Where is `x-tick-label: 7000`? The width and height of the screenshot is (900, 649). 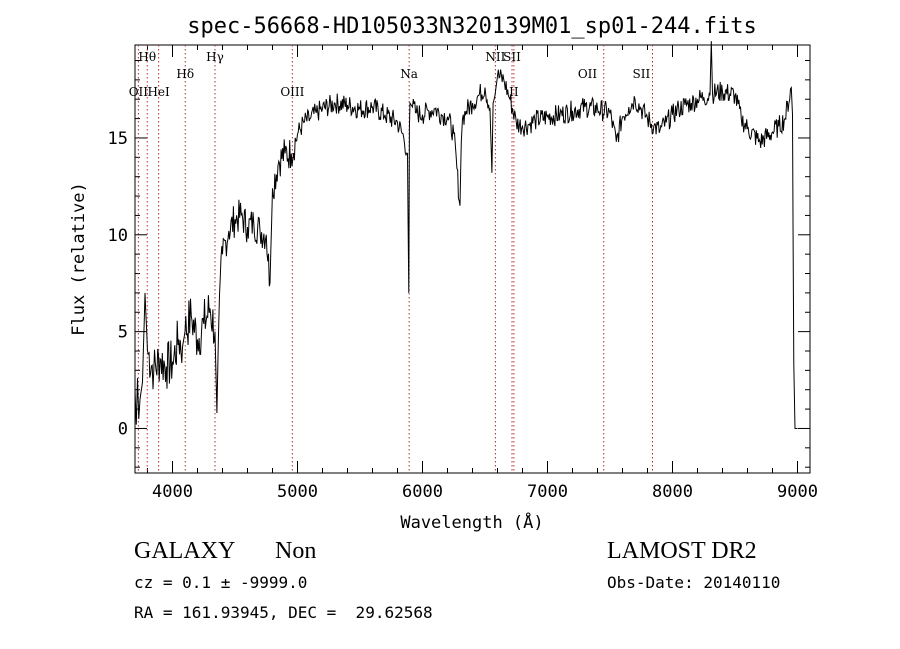 x-tick-label: 7000 is located at coordinates (547, 492).